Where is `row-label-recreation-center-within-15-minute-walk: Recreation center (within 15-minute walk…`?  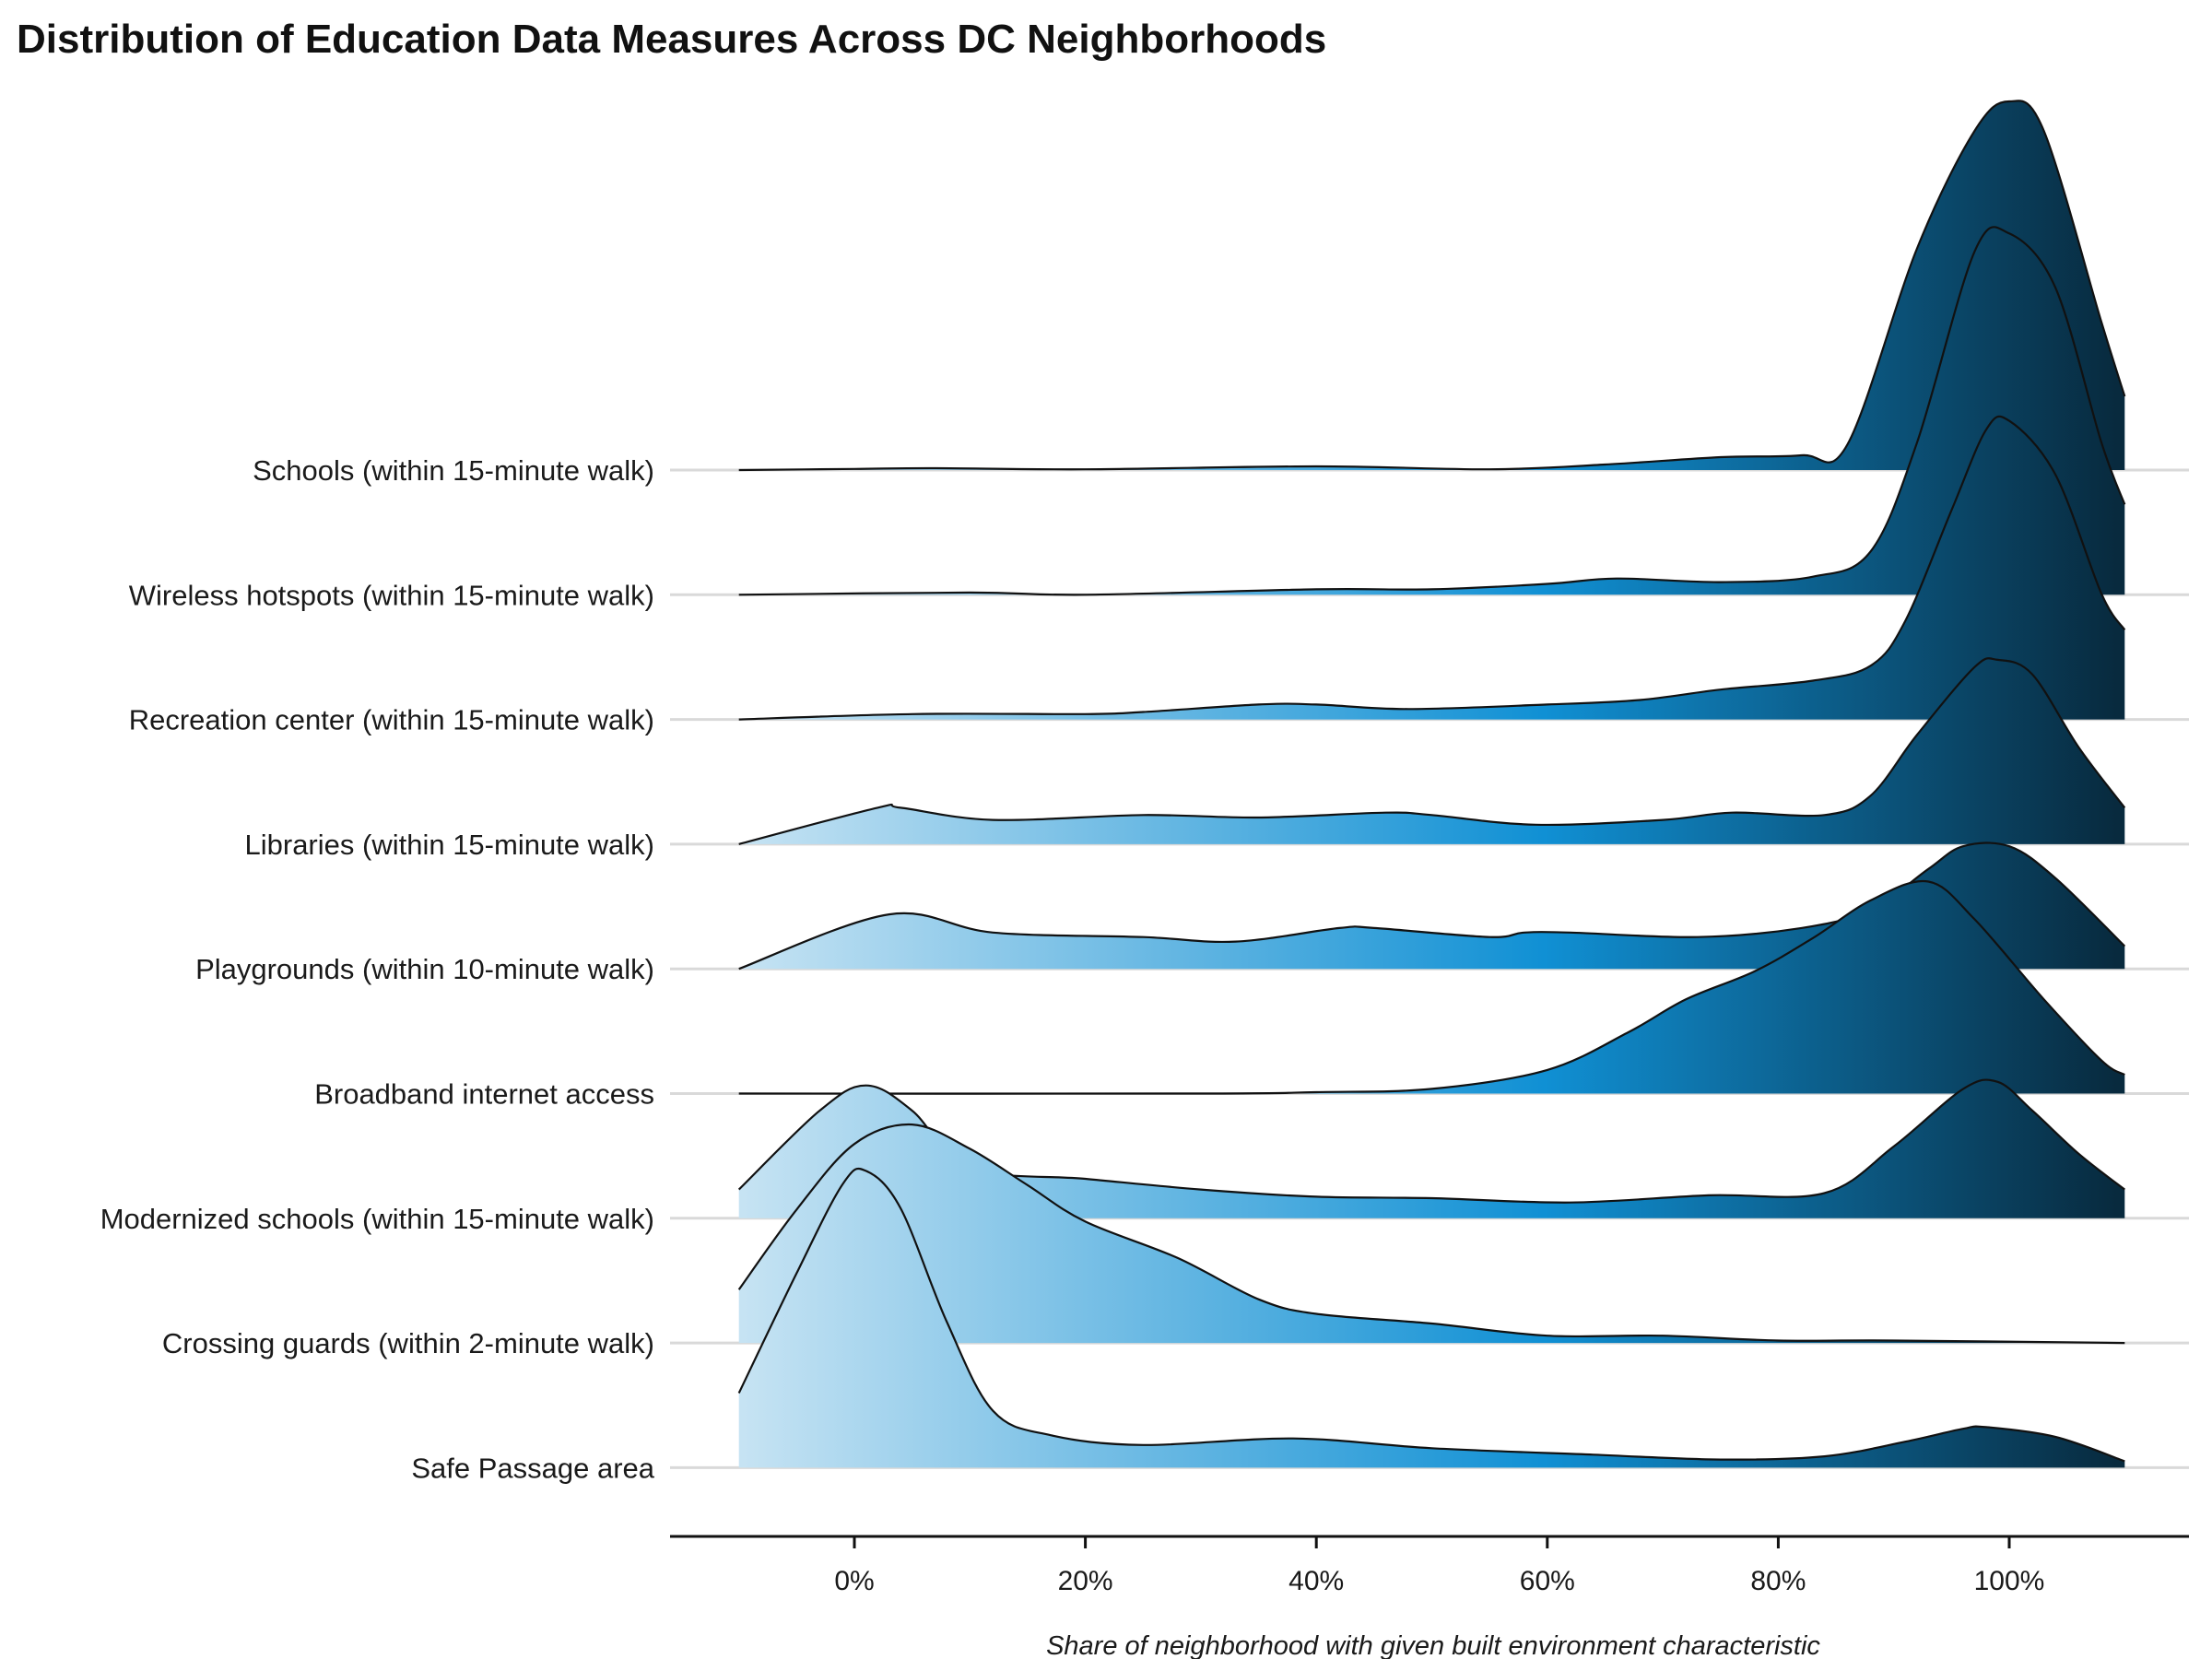
row-label-recreation-center-within-15-minute-walk: Recreation center (within 15-minute walk… is located at coordinates (391, 720).